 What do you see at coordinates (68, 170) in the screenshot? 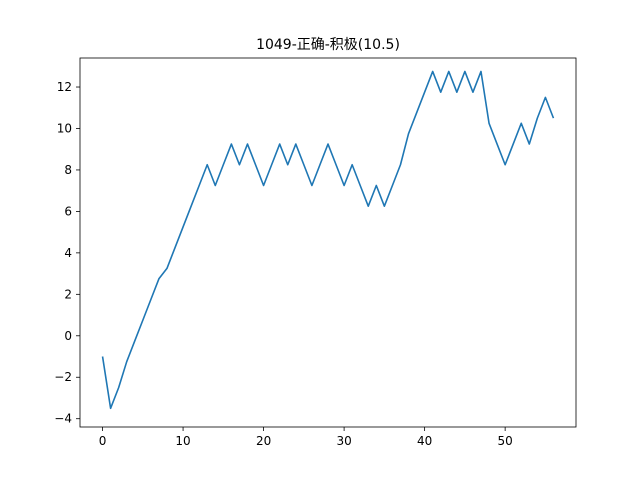
I see `y-tick-label: 8` at bounding box center [68, 170].